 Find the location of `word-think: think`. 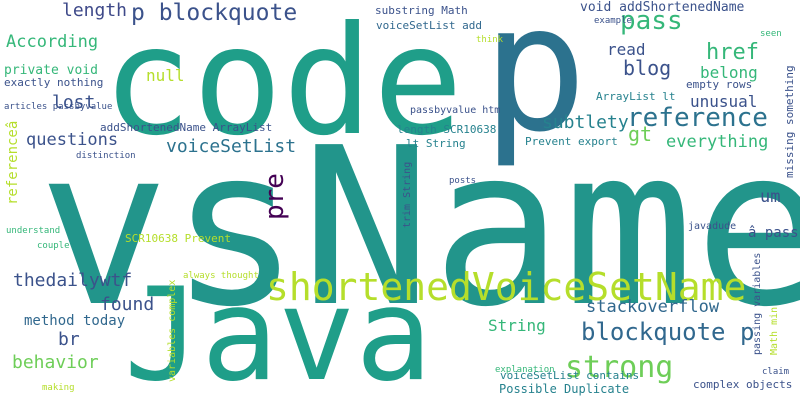

word-think: think is located at coordinates (490, 40).